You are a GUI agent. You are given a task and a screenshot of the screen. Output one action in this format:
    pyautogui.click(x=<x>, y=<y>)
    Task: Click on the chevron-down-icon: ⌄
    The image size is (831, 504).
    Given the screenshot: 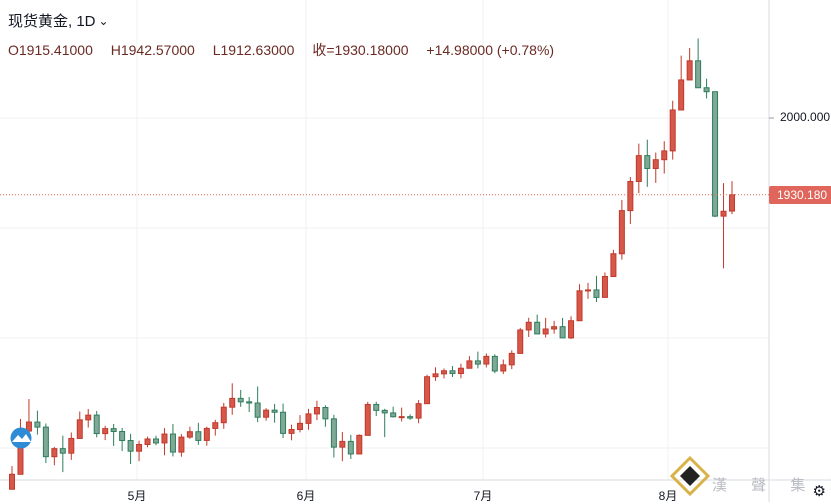 What is the action you would take?
    pyautogui.click(x=103, y=20)
    